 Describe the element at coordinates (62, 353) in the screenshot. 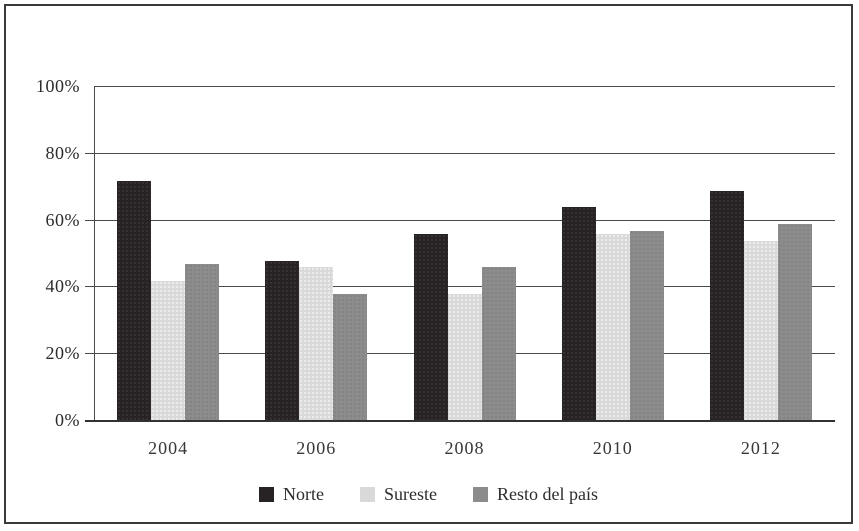

I see `y-tick-label-20: 20%` at that location.